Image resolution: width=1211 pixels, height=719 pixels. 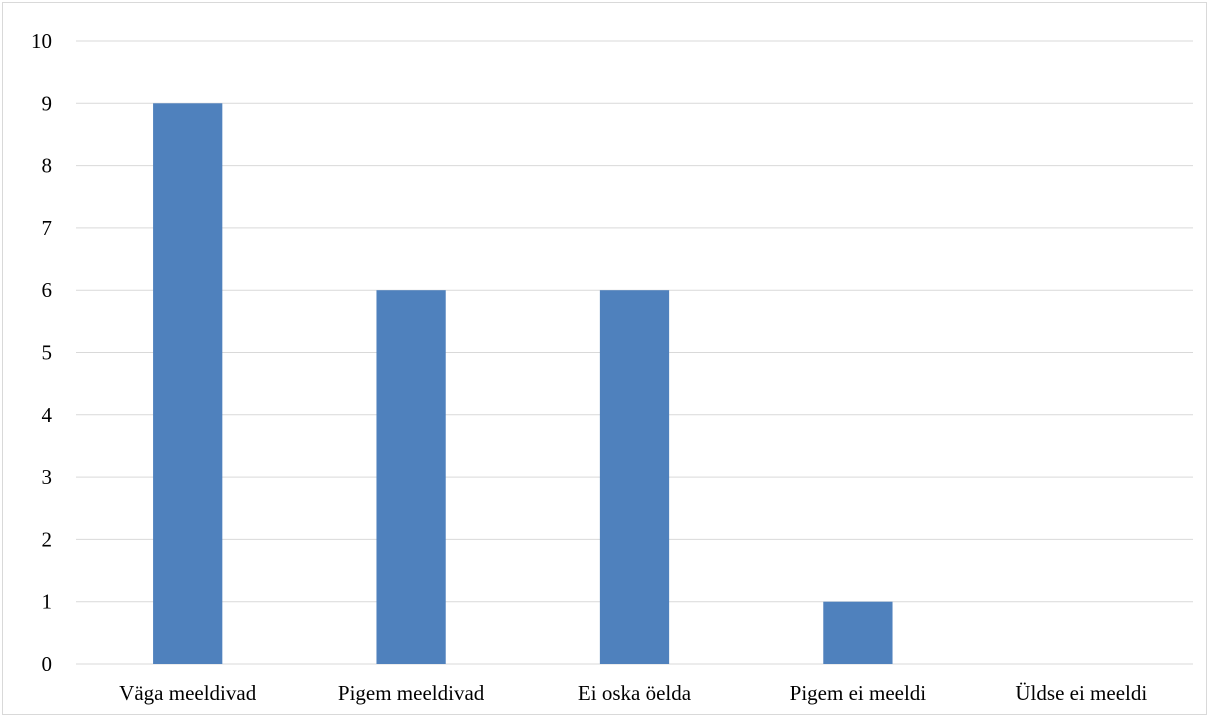 I want to click on y-tick-label: 1, so click(x=47, y=602).